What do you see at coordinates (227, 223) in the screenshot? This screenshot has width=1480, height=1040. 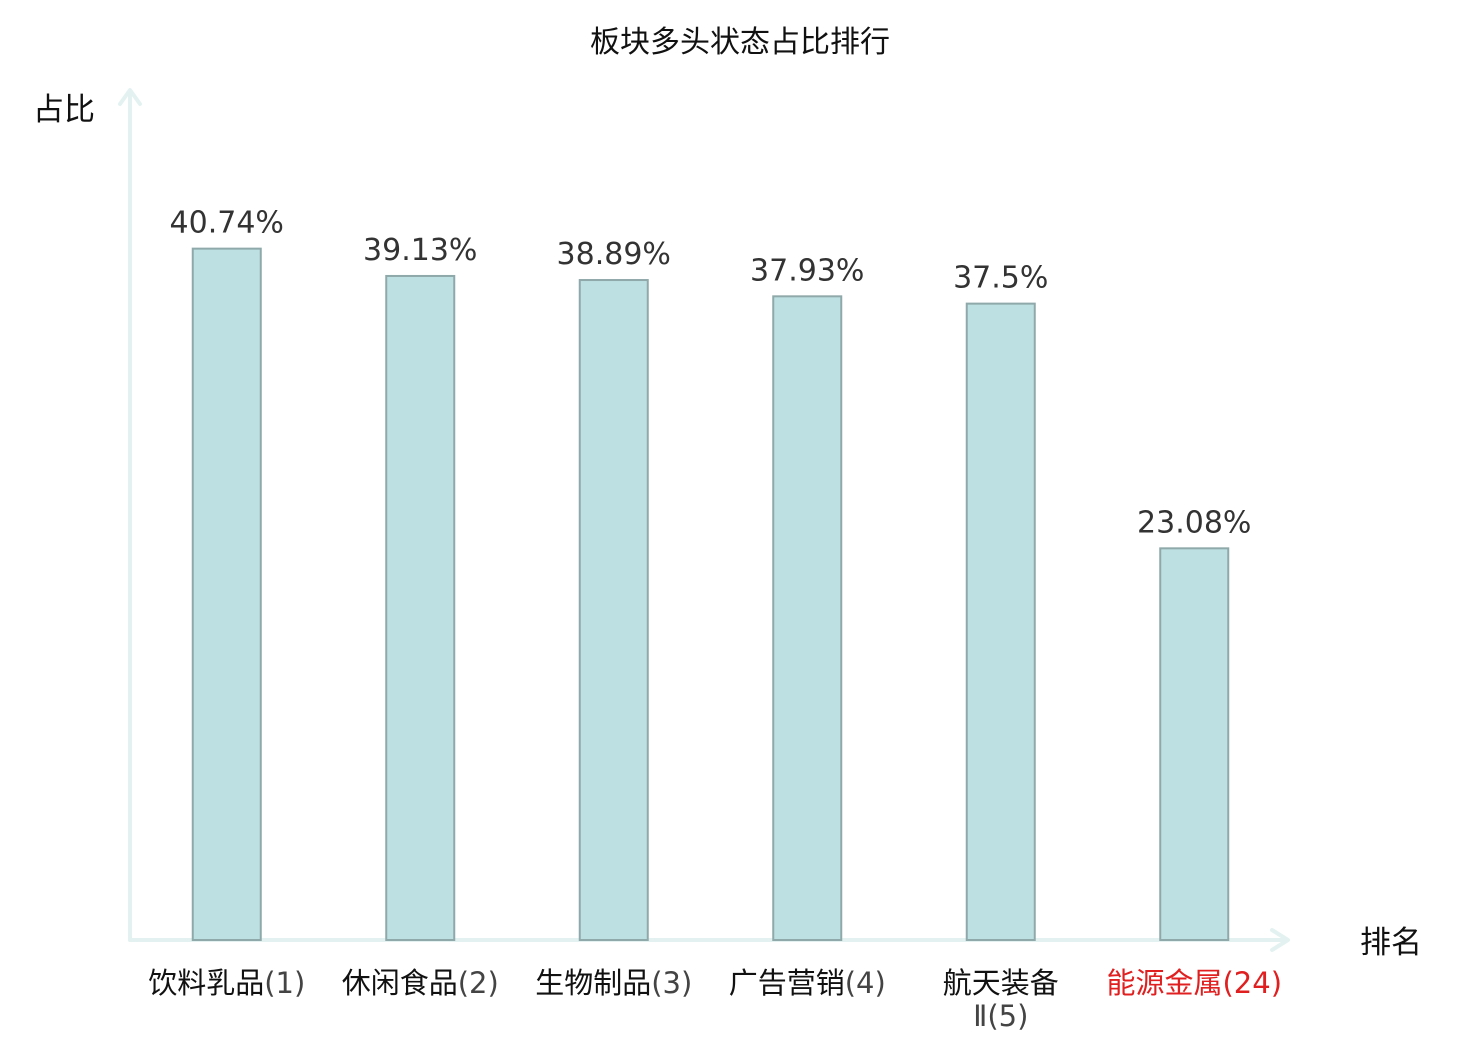 I see `value-label-1: 40.74%` at bounding box center [227, 223].